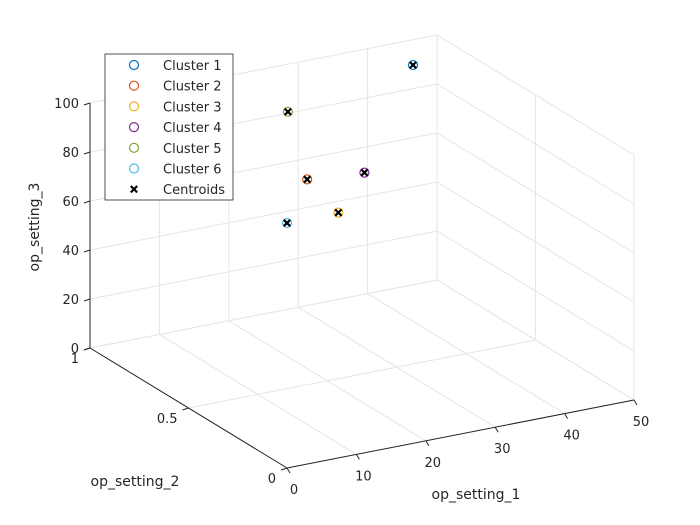 The image size is (700, 525). I want to click on legend-box, so click(169, 127).